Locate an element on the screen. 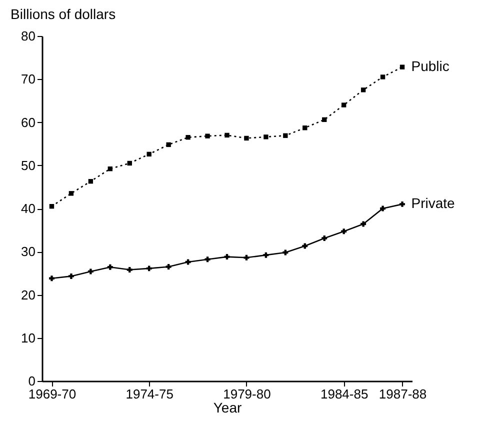  y-axis-title: Billions of dollars is located at coordinates (63, 14).